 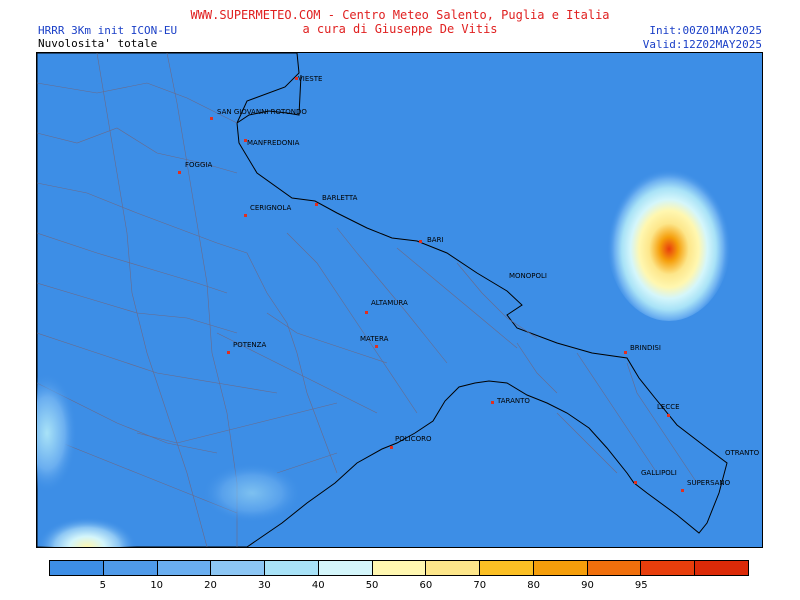 What do you see at coordinates (645, 348) in the screenshot?
I see `city-label-brindisi: BRINDISI` at bounding box center [645, 348].